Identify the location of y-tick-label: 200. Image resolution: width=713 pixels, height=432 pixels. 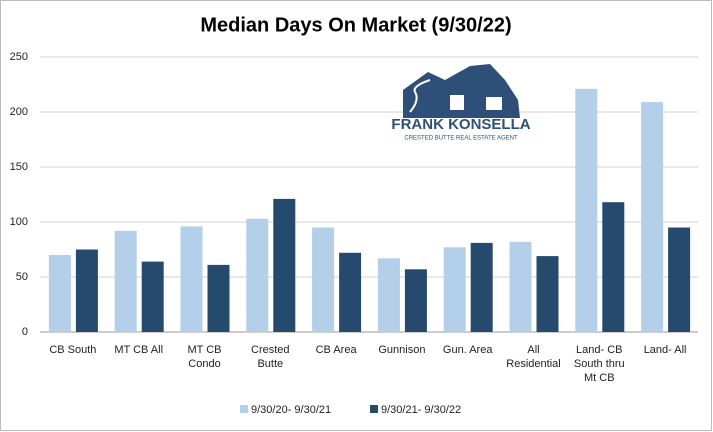
(19, 112).